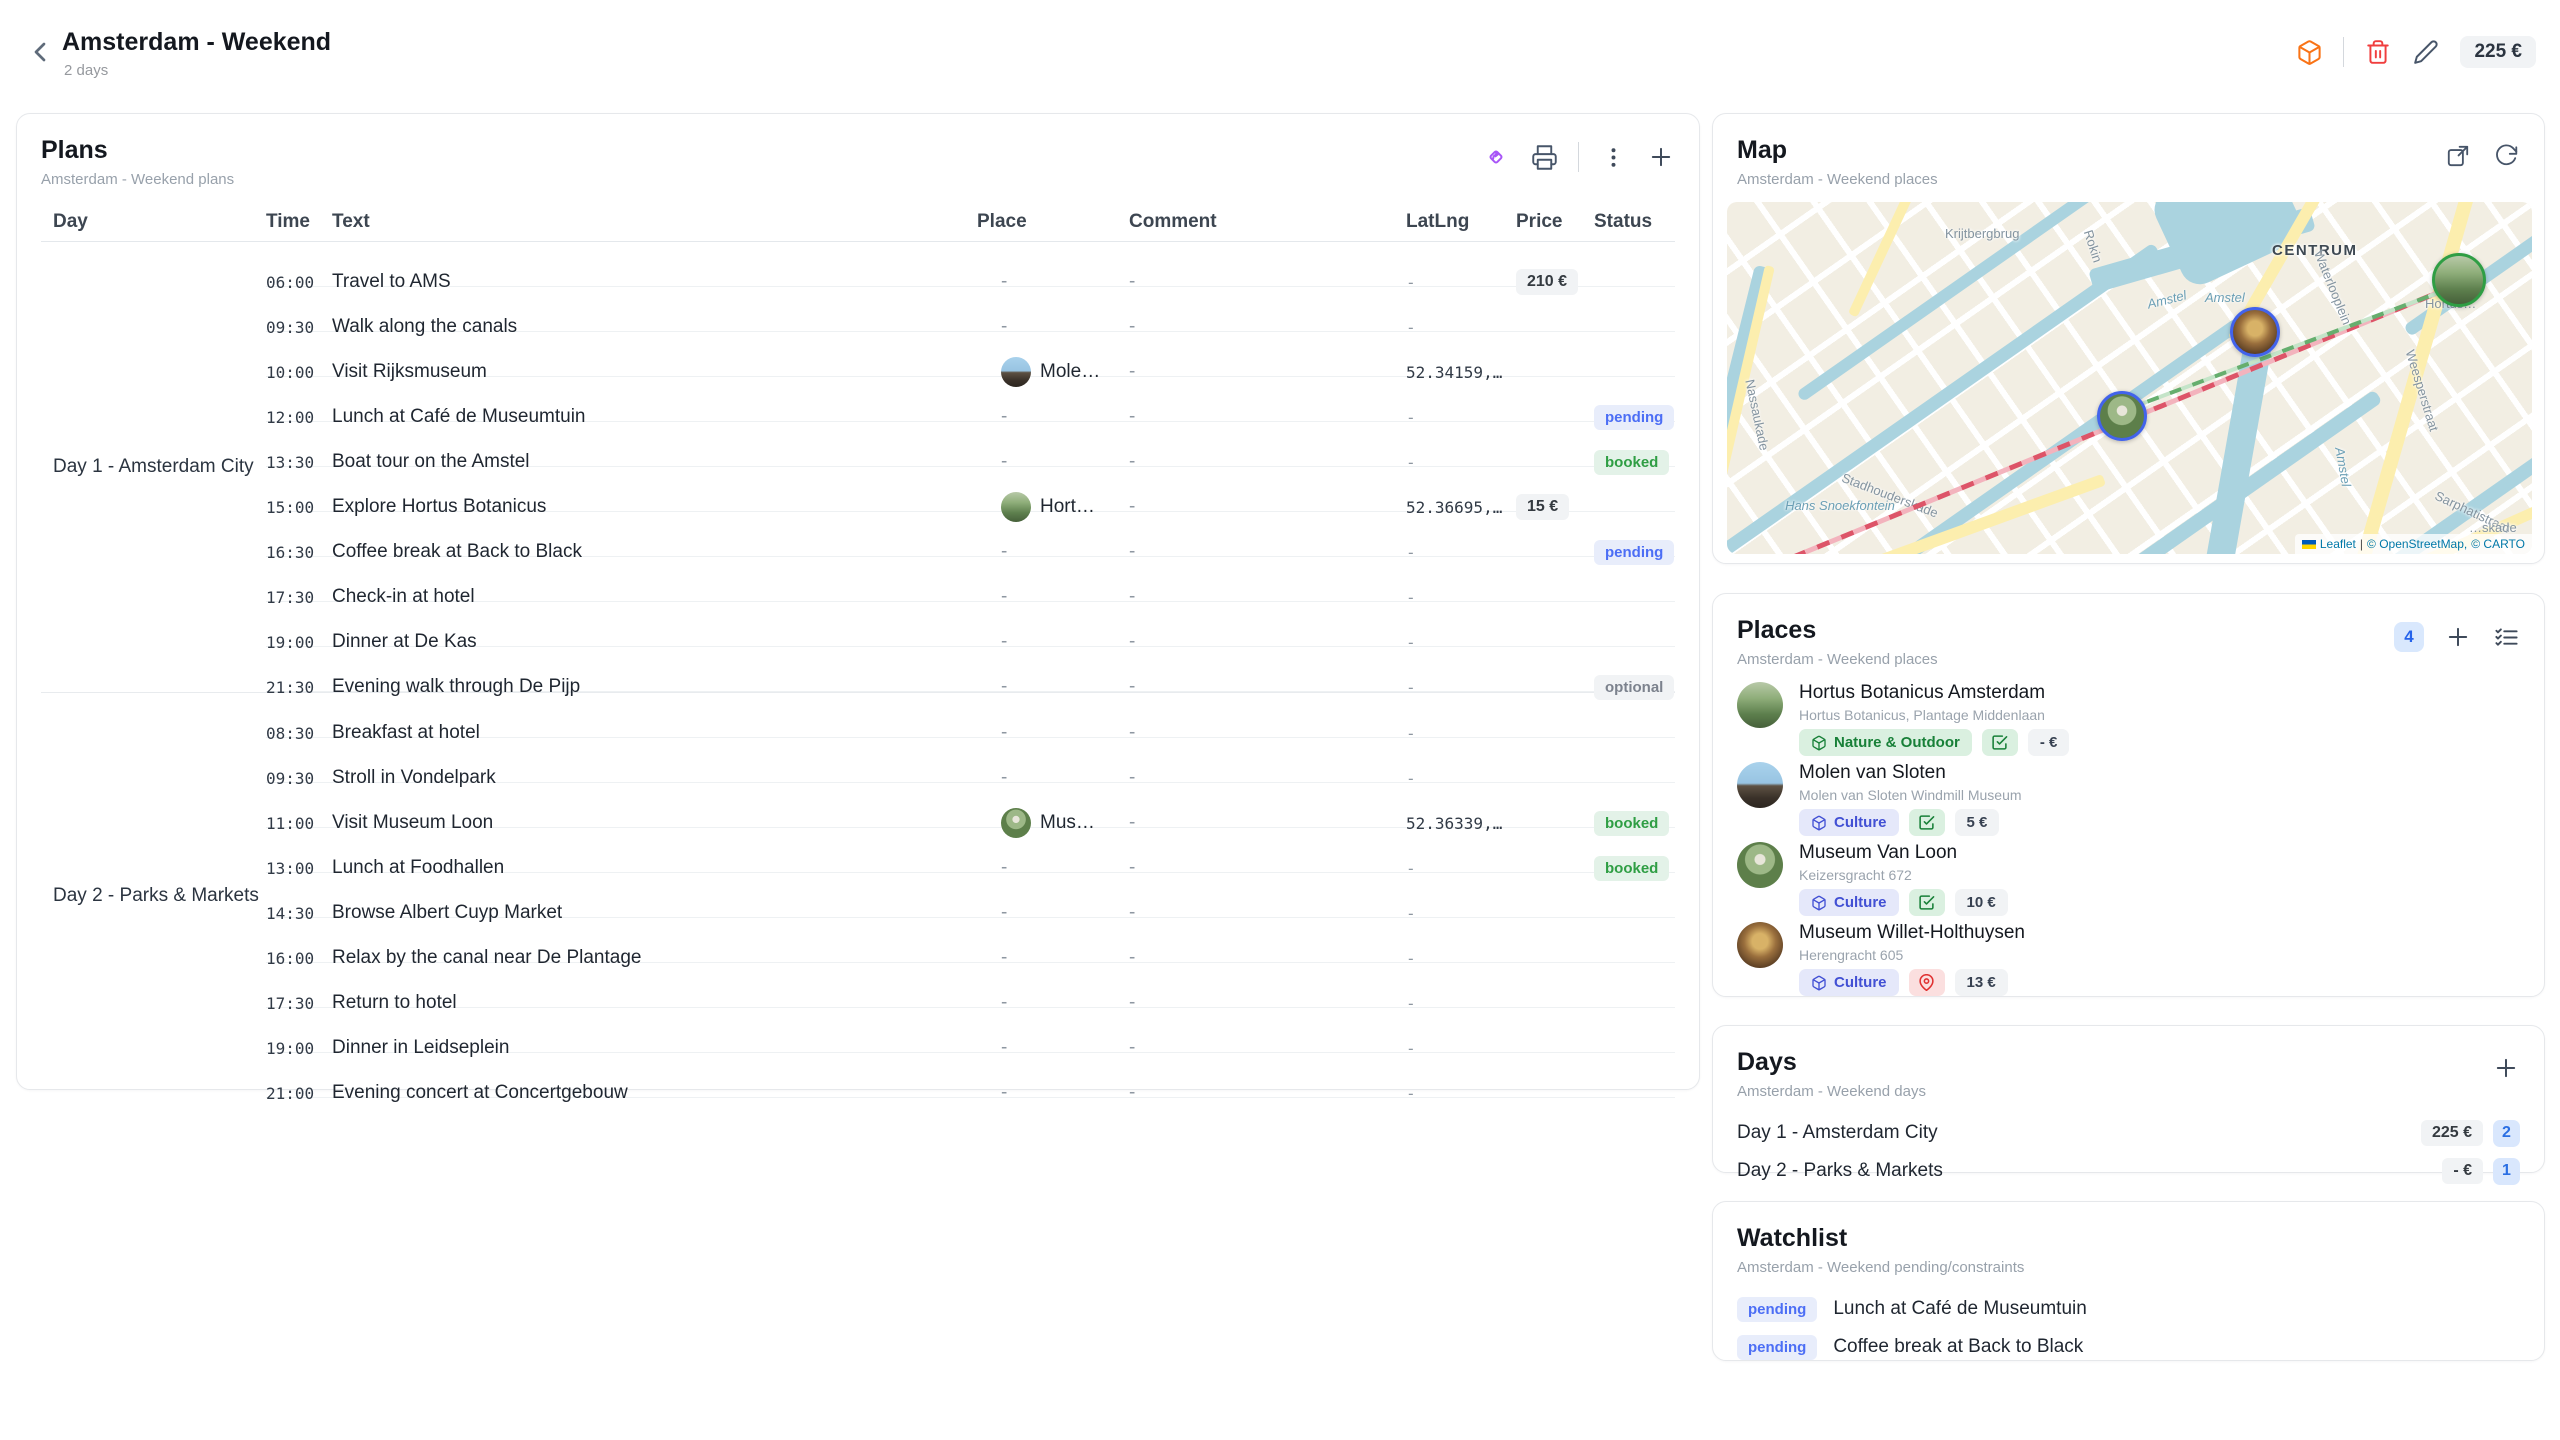 Image resolution: width=2560 pixels, height=1440 pixels. I want to click on plan-time: 14:30, so click(290, 913).